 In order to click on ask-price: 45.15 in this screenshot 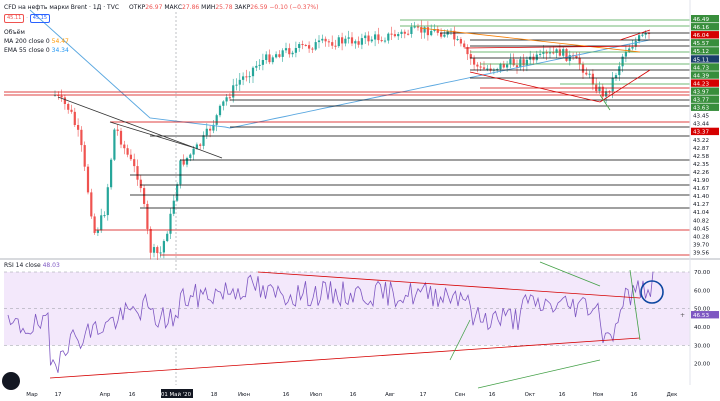, I will do `click(40, 18)`.